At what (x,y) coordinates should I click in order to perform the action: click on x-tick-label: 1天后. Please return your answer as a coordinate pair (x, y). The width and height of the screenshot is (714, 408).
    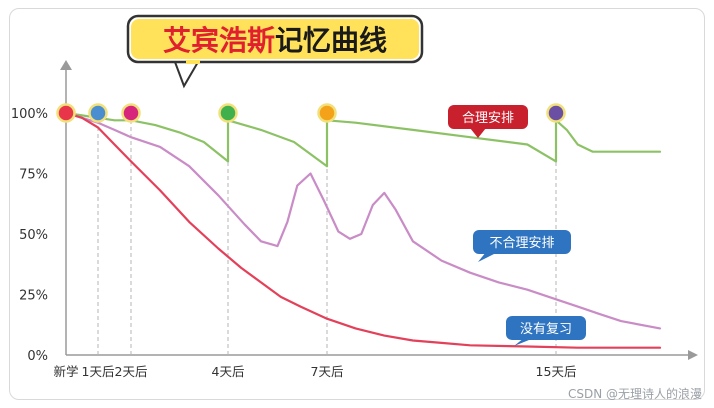
    Looking at the image, I should click on (98, 371).